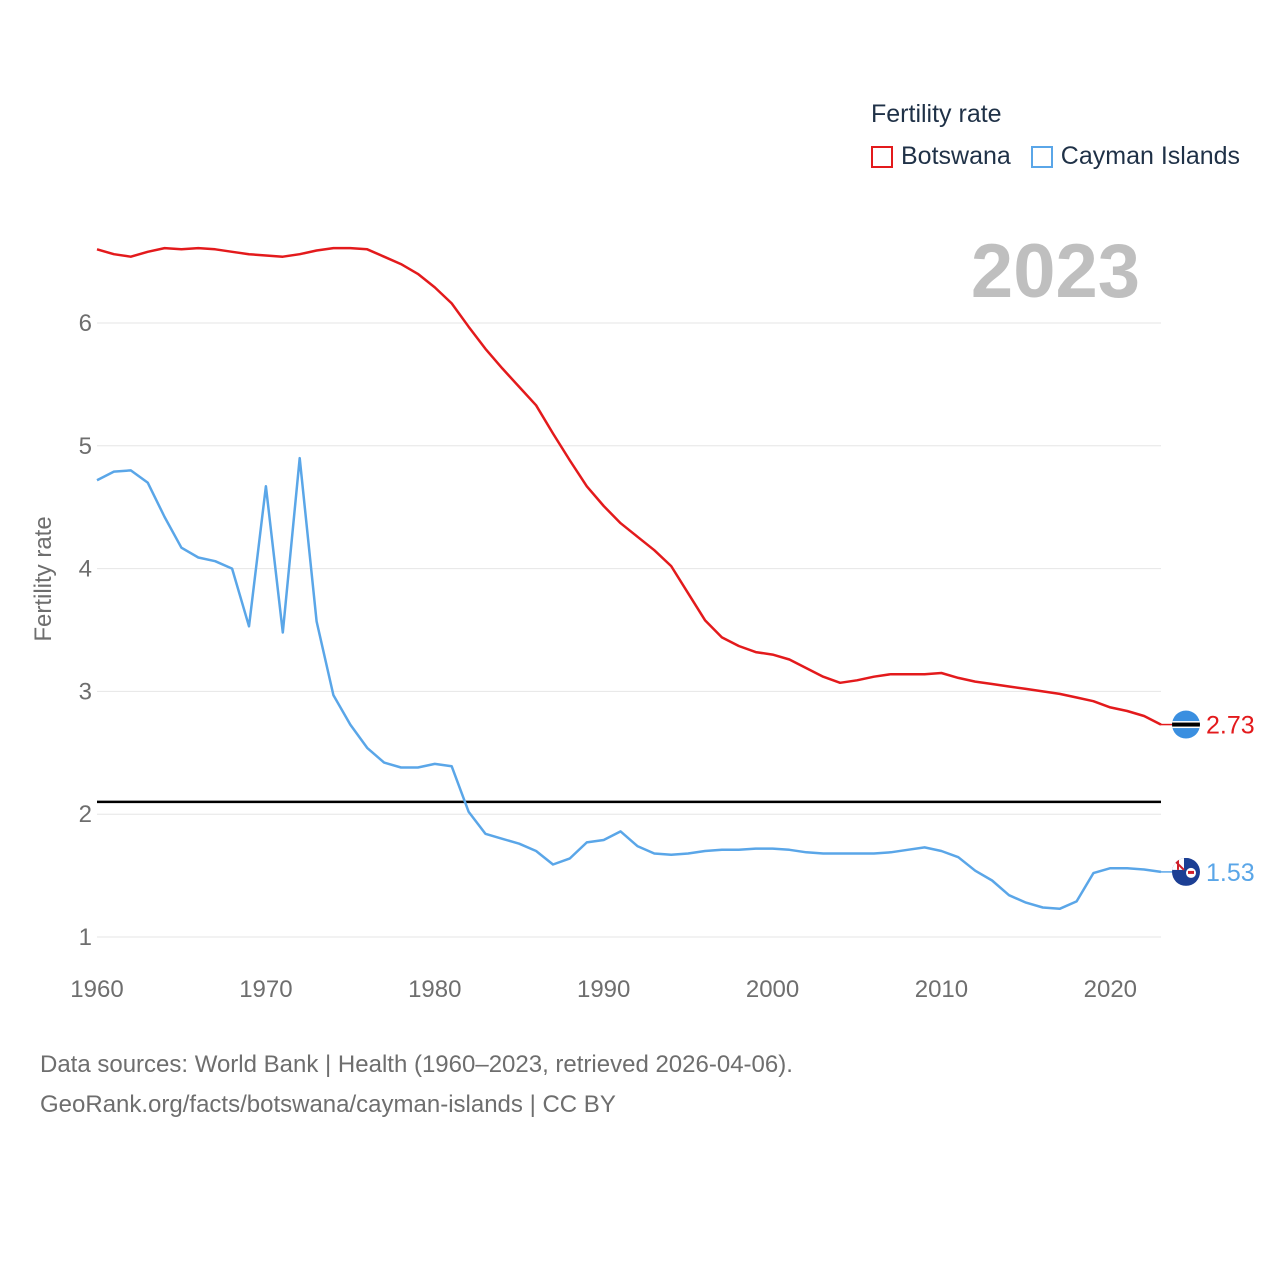  Describe the element at coordinates (85, 691) in the screenshot. I see `y-tick-label: 3` at that location.